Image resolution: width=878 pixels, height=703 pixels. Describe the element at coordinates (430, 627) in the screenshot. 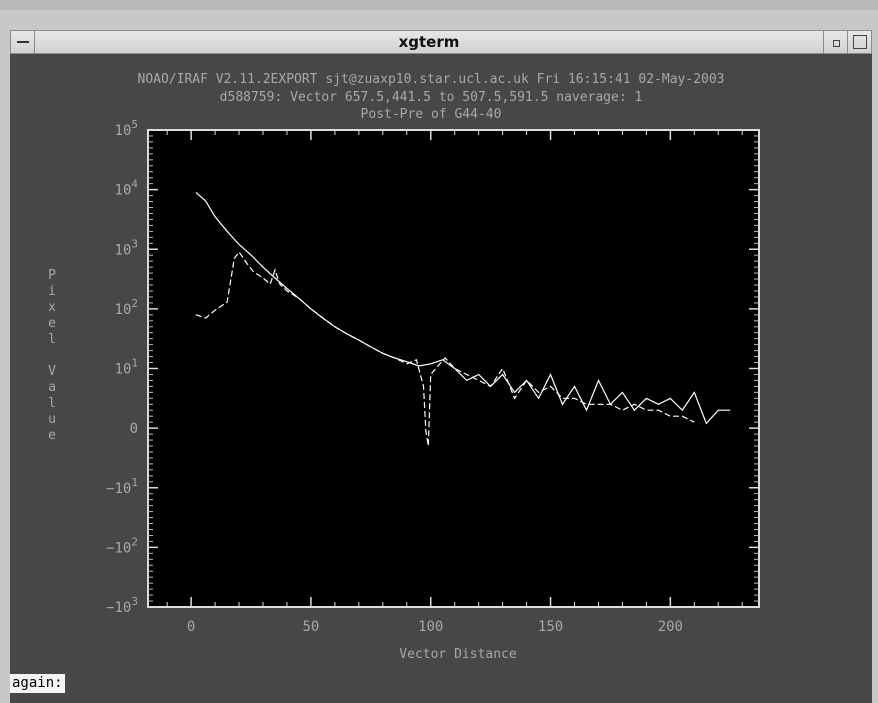

I see `x-tick-label: 100` at that location.